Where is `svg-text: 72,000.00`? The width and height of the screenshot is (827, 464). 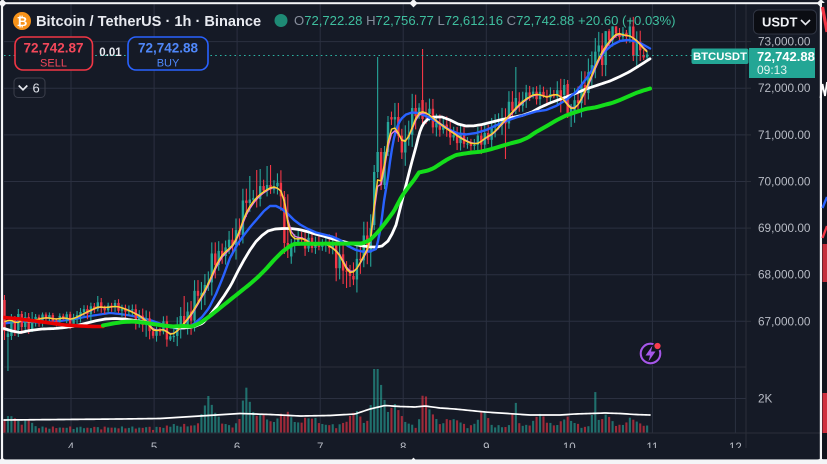 svg-text: 72,000.00 is located at coordinates (784, 88).